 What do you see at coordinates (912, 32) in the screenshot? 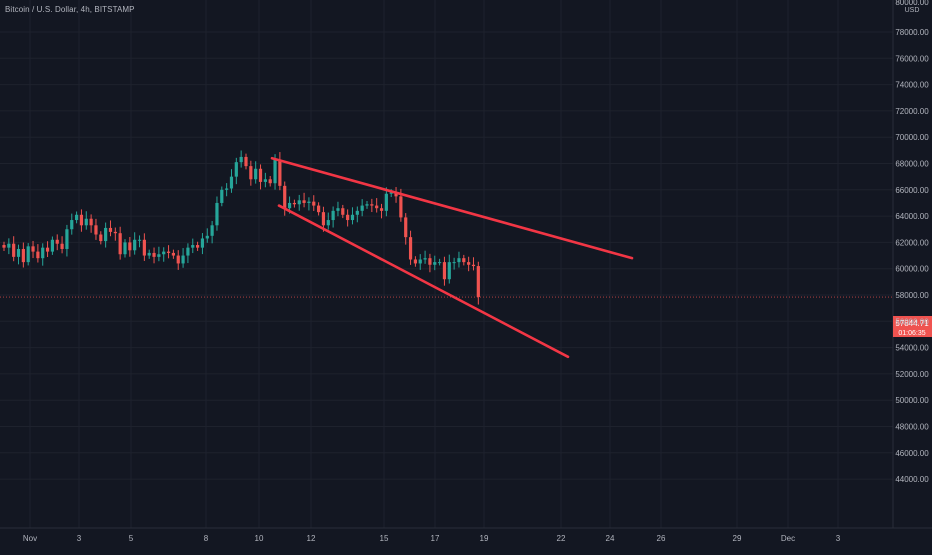
I see `price-tick-label: 78000.00` at bounding box center [912, 32].